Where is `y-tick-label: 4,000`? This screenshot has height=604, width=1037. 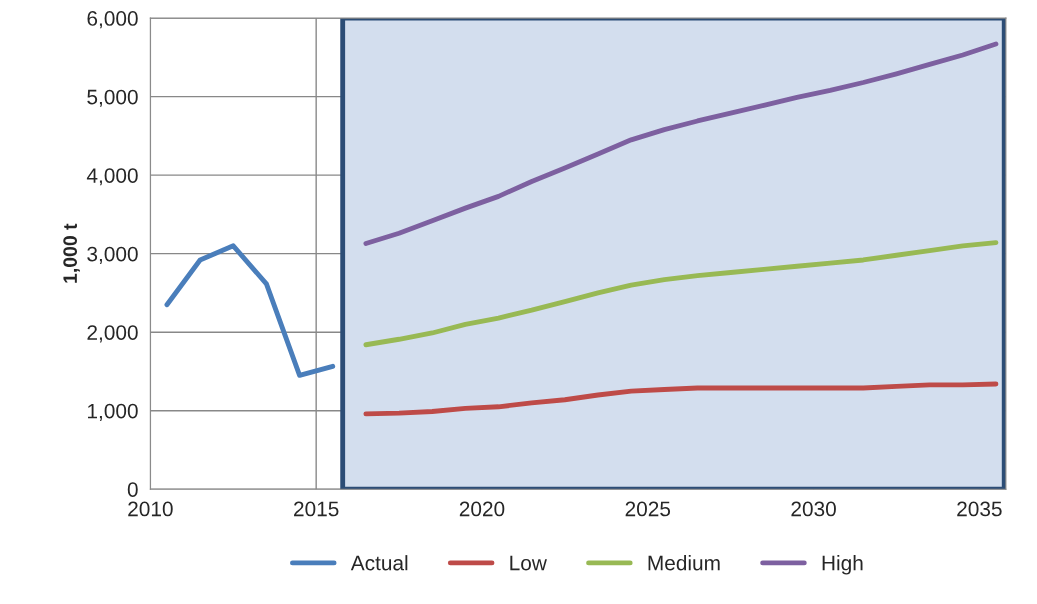
y-tick-label: 4,000 is located at coordinates (112, 177).